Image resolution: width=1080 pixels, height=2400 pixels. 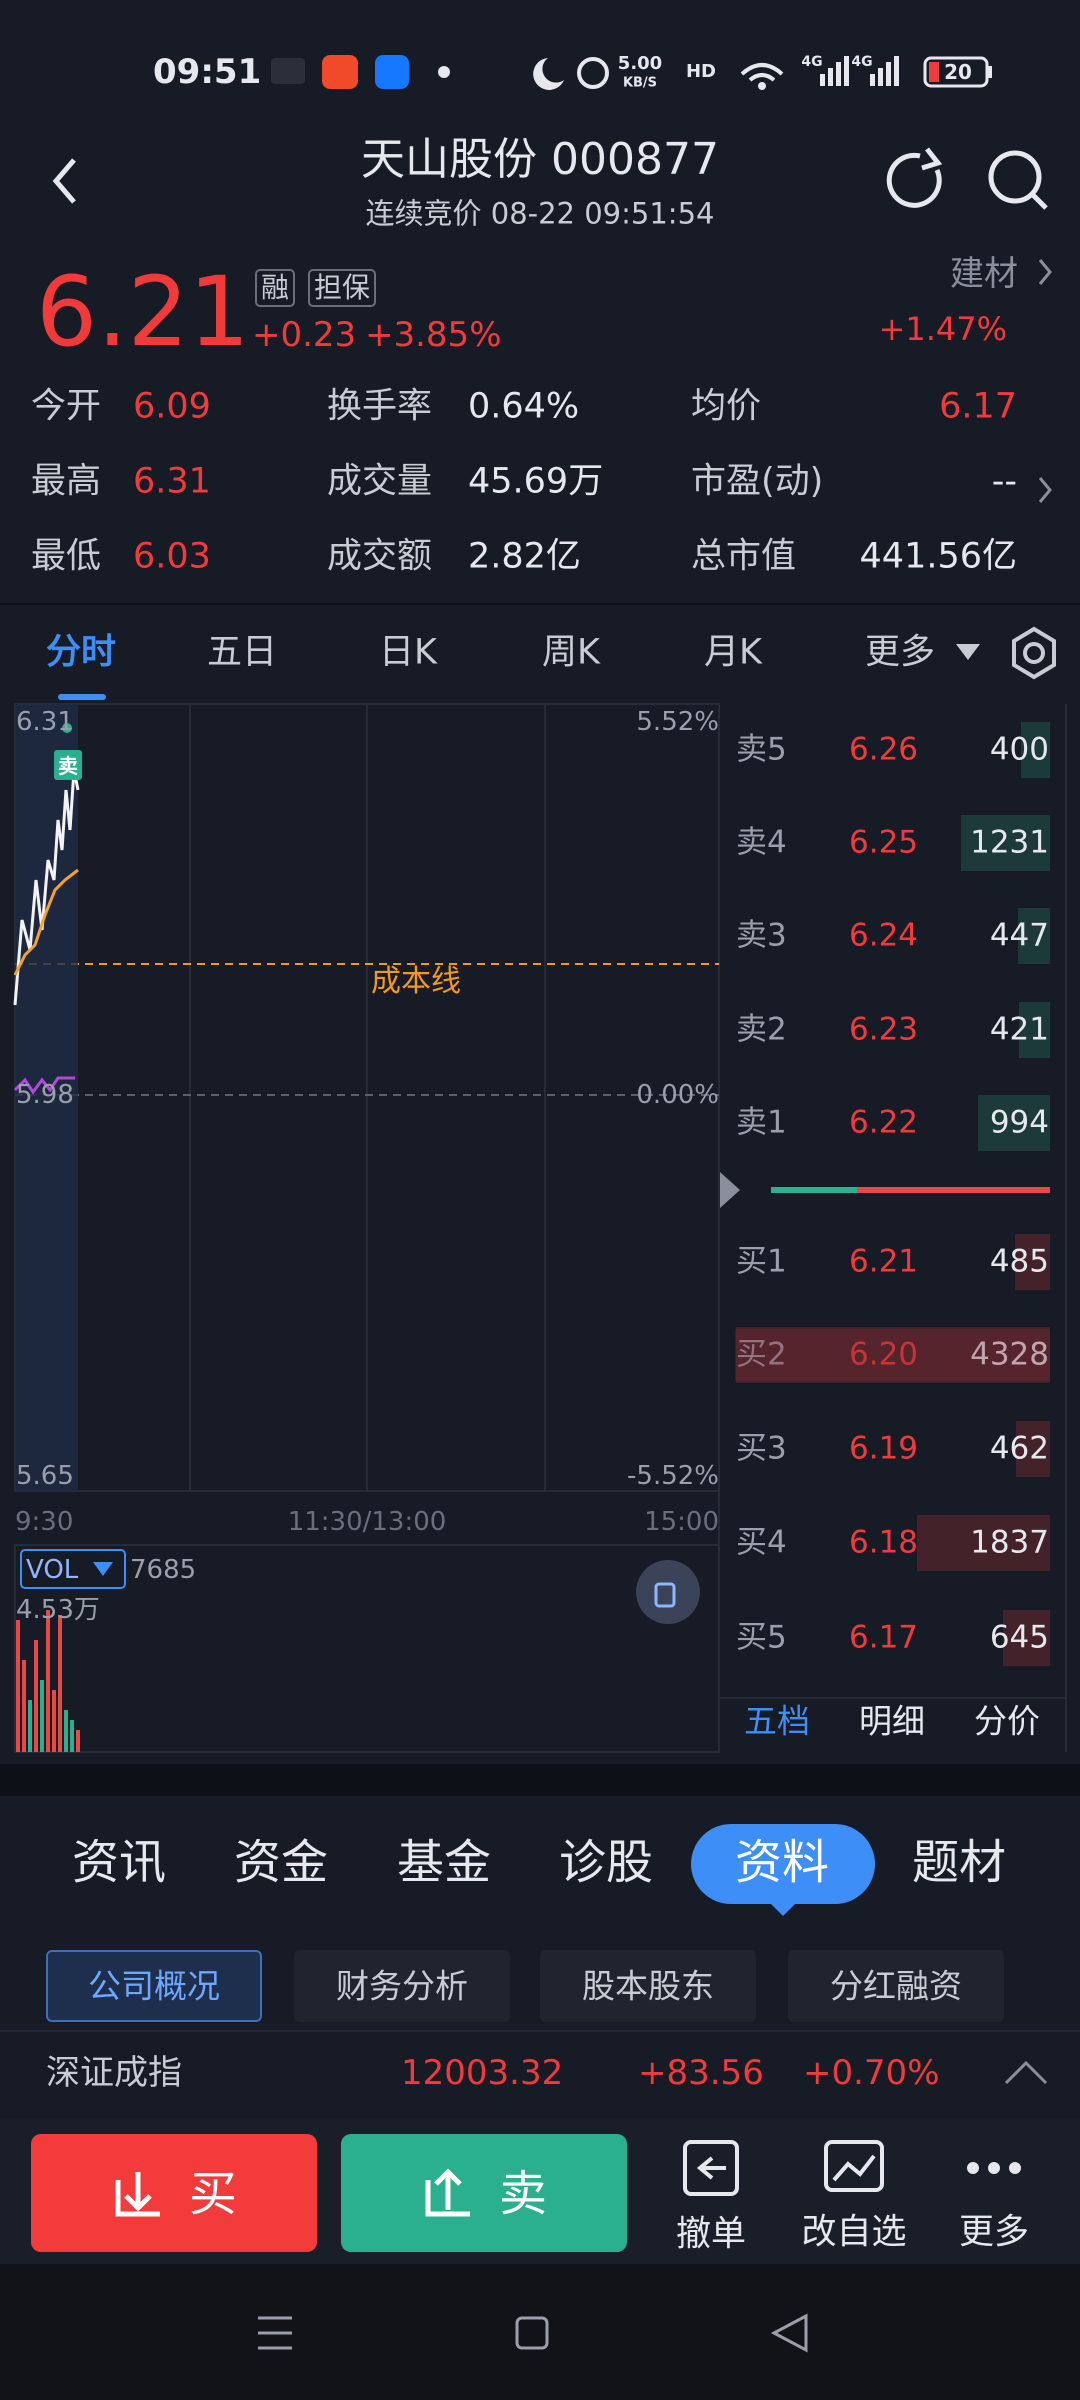 I want to click on book-label: 卖4, so click(x=761, y=842).